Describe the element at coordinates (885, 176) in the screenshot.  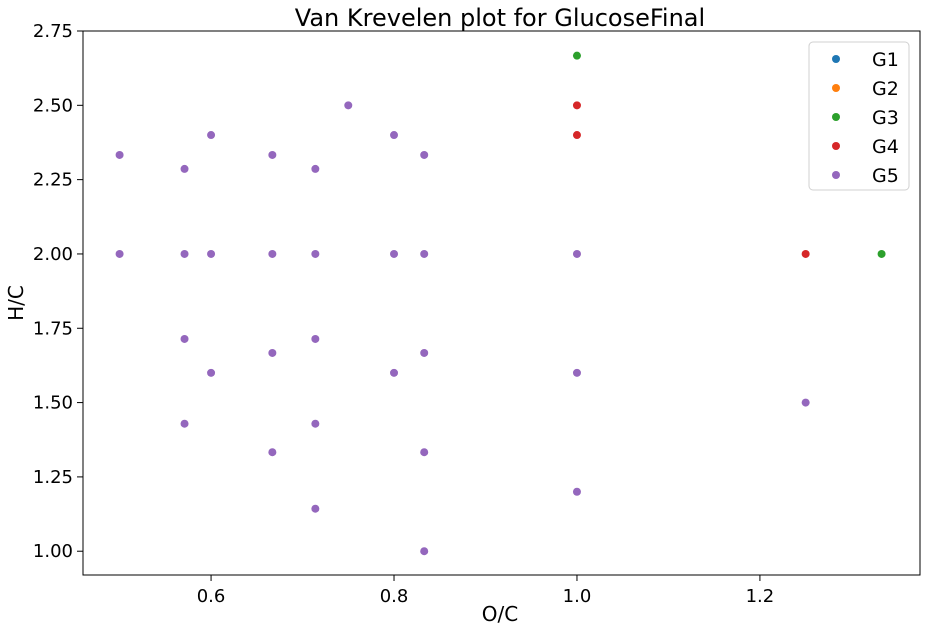
I see `legend-label-g5: G5` at that location.